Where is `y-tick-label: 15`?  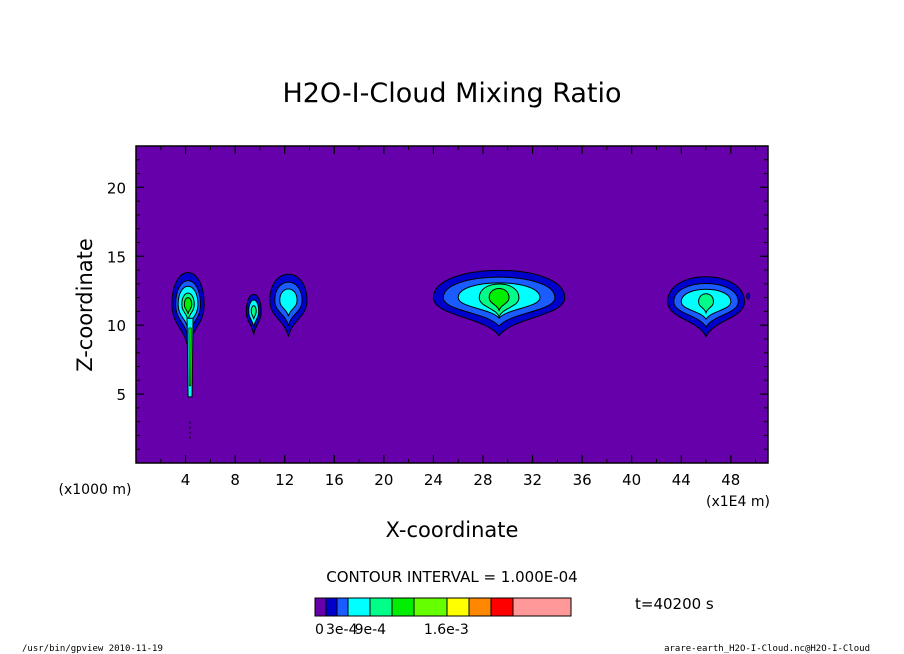 y-tick-label: 15 is located at coordinates (116, 257).